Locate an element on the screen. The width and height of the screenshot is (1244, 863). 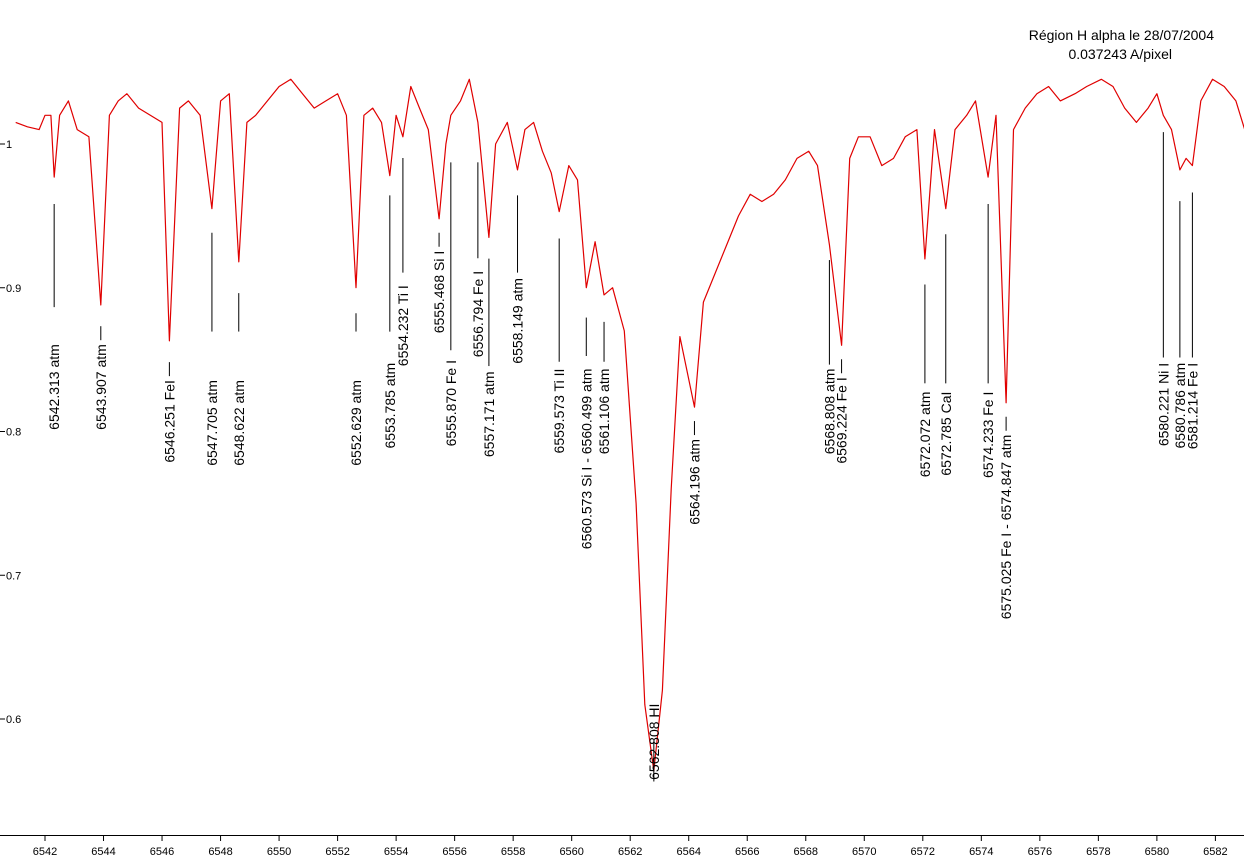
line-label: 6569.224 Fe I is located at coordinates (842, 420).